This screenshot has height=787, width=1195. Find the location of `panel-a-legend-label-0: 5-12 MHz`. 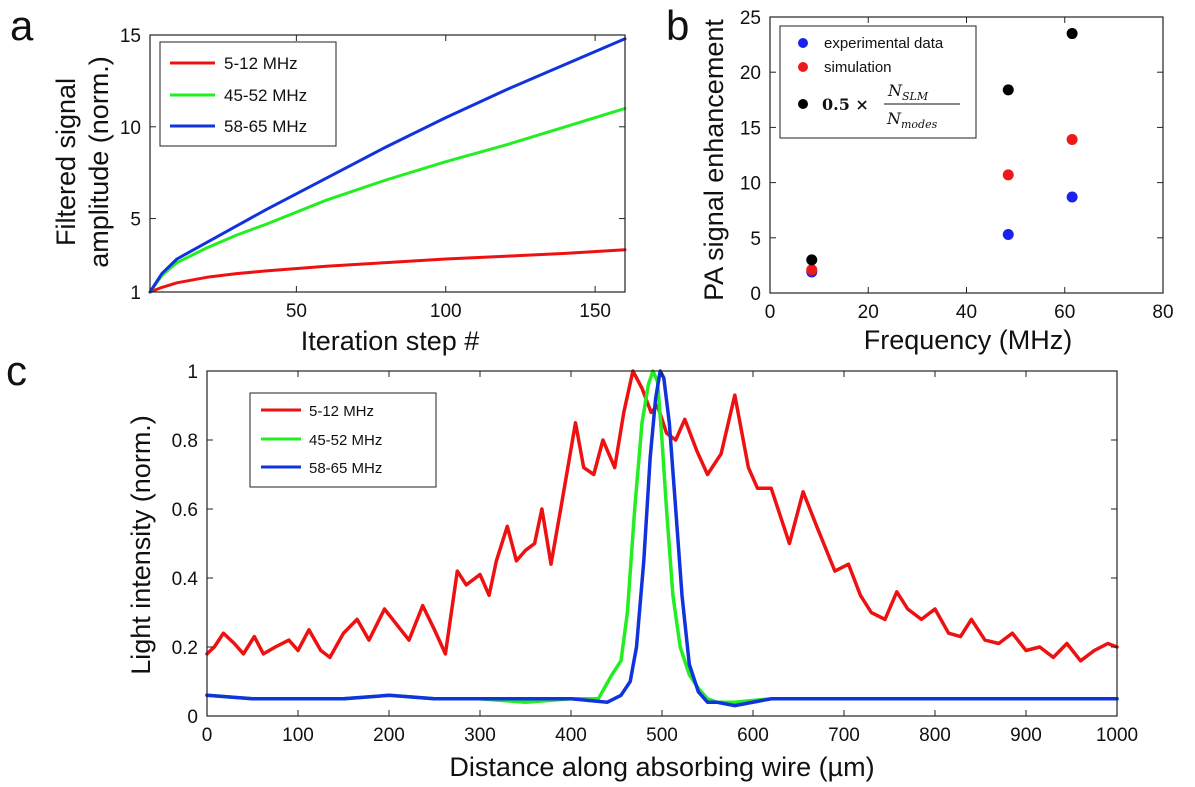

panel-a-legend-label-0: 5-12 MHz is located at coordinates (261, 63).